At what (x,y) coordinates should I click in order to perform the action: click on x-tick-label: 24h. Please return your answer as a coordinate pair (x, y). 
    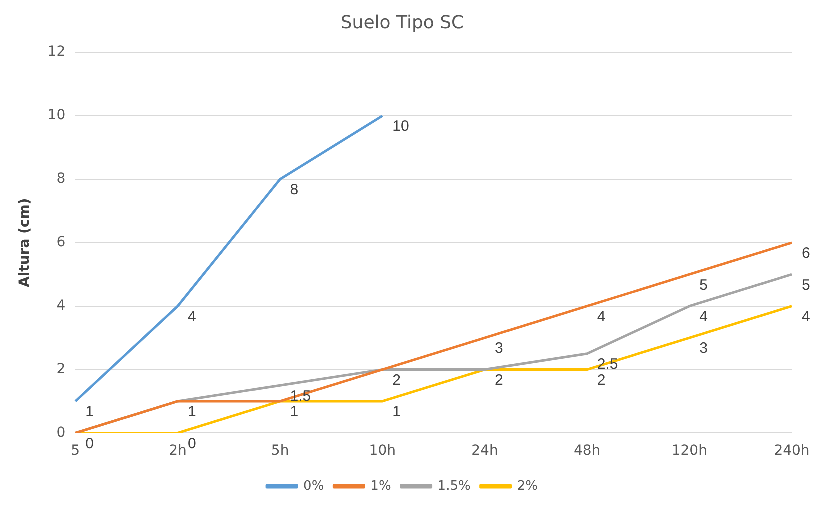
    Looking at the image, I should click on (485, 451).